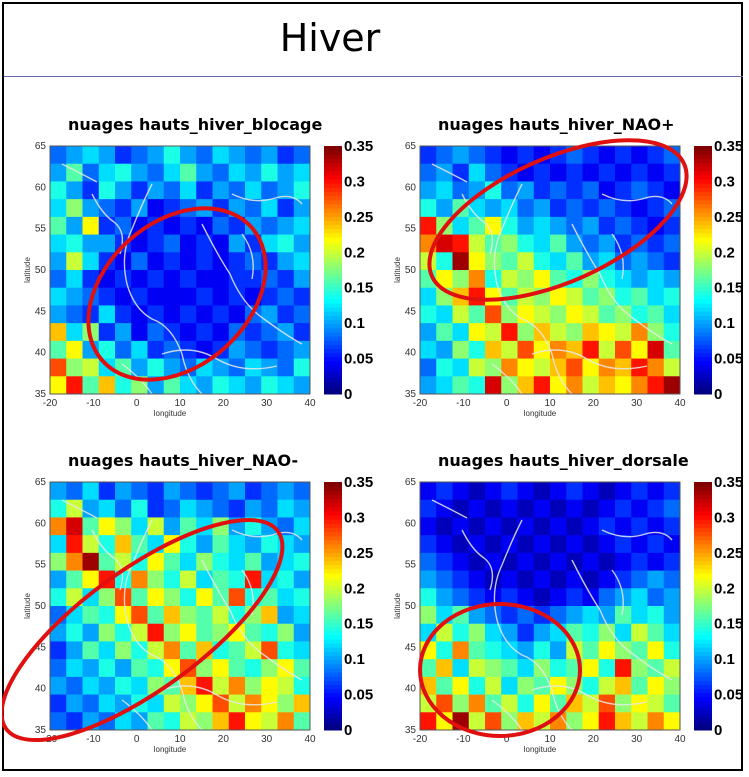 The height and width of the screenshot is (777, 749). I want to click on colorbar-tick-label: 0.3, so click(354, 181).